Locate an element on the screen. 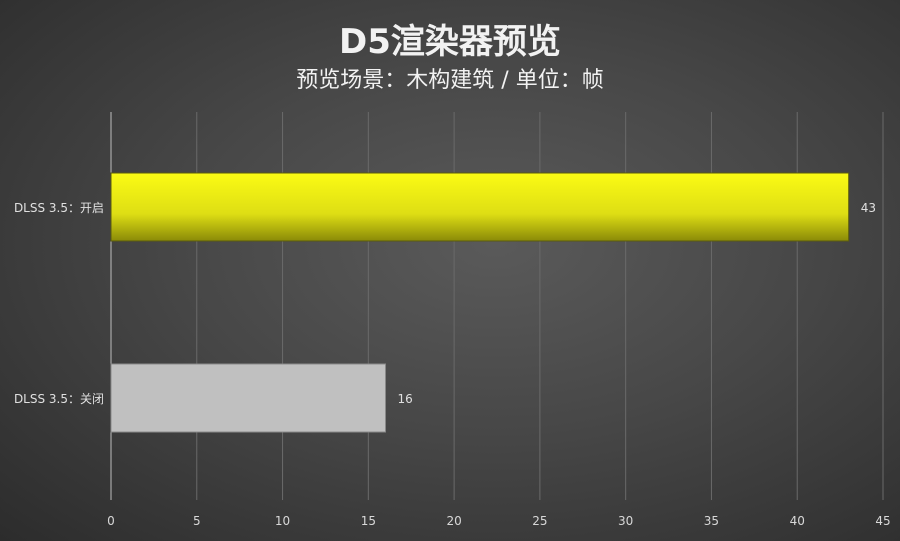 Image resolution: width=900 pixels, height=541 pixels. chart-subtitle: 预览场景：木构建筑 / 单位：帧 is located at coordinates (450, 80).